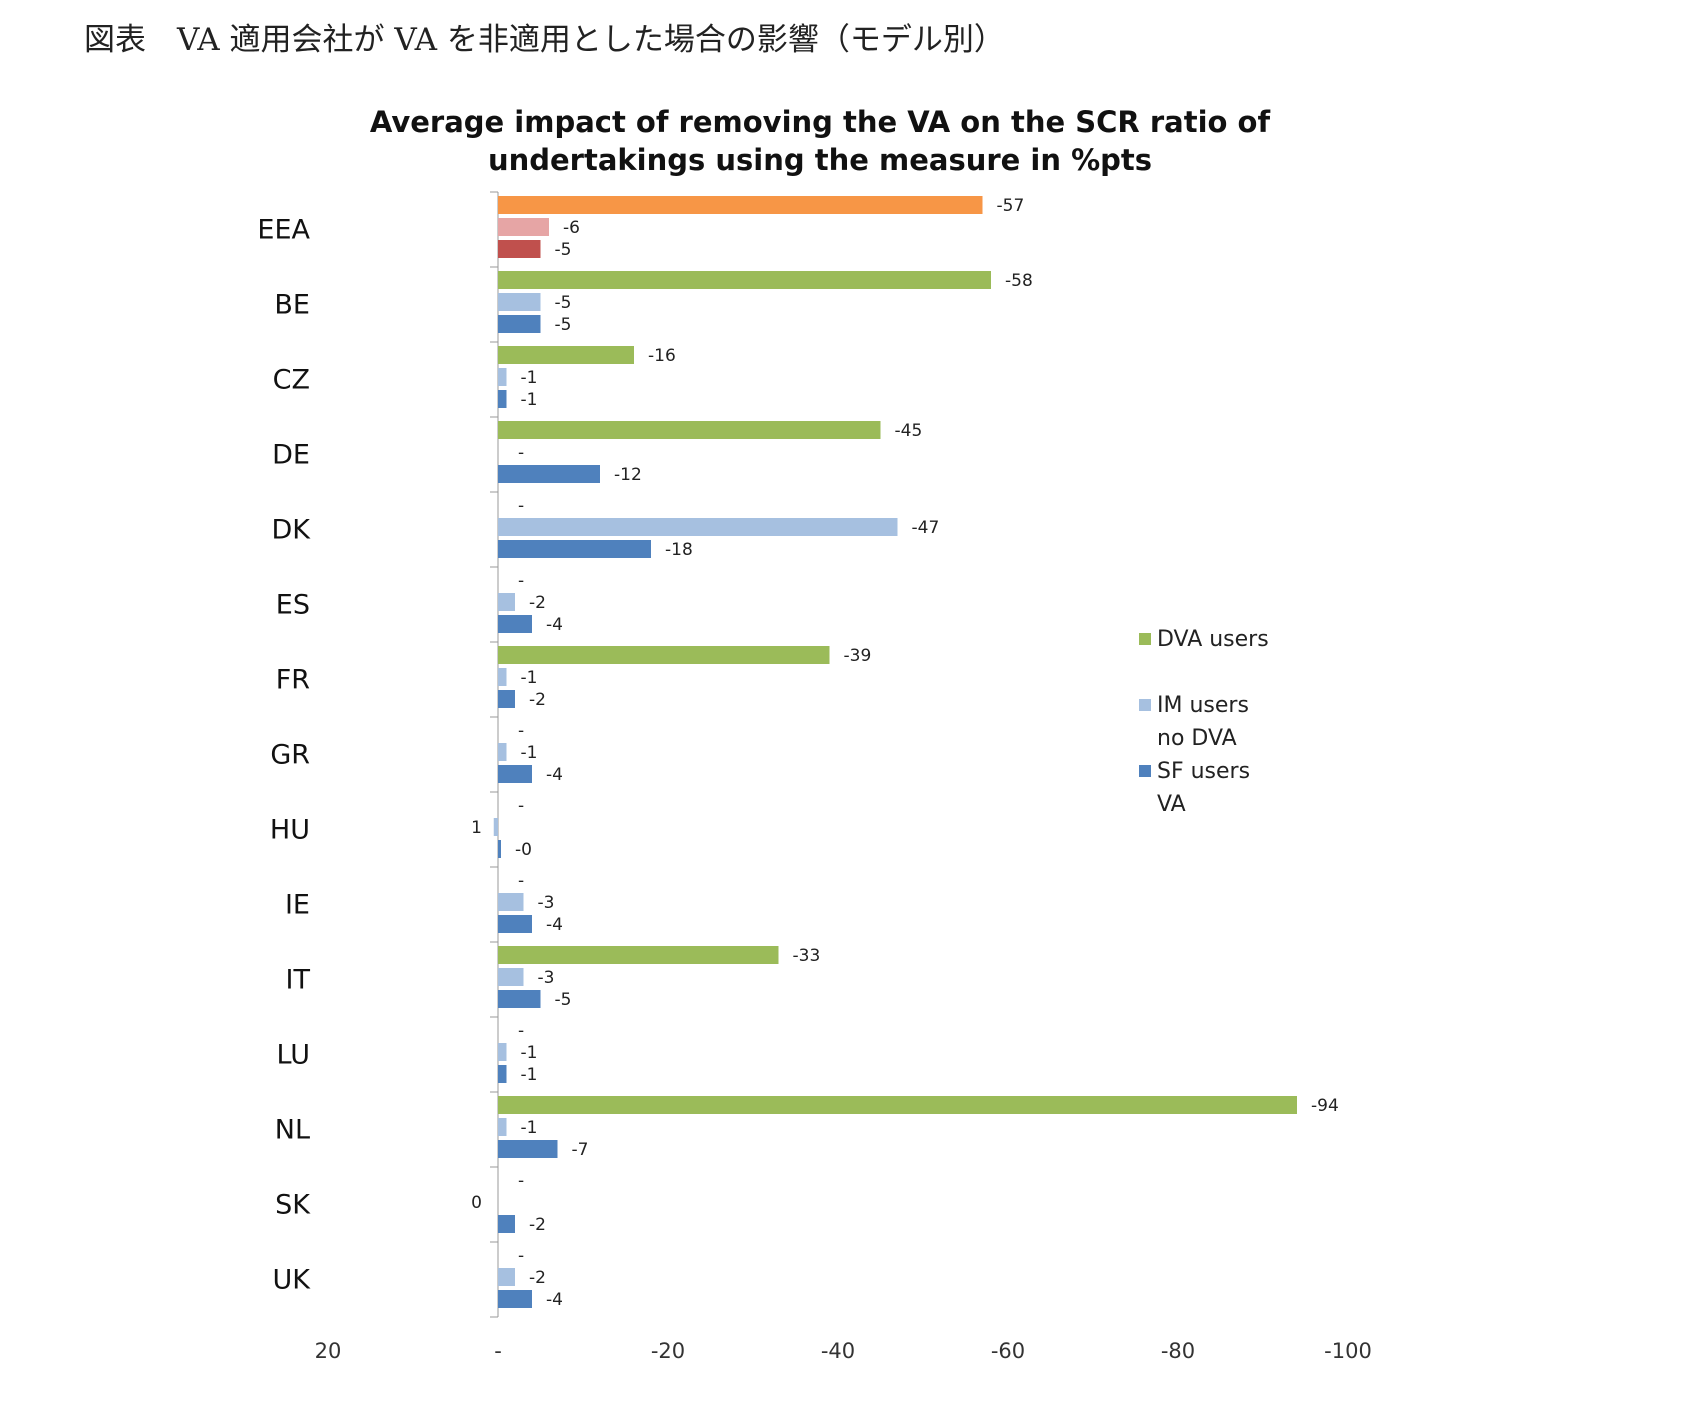 This screenshot has width=1701, height=1406. Describe the element at coordinates (1008, 1351) in the screenshot. I see `x-tick-label: -60` at that location.